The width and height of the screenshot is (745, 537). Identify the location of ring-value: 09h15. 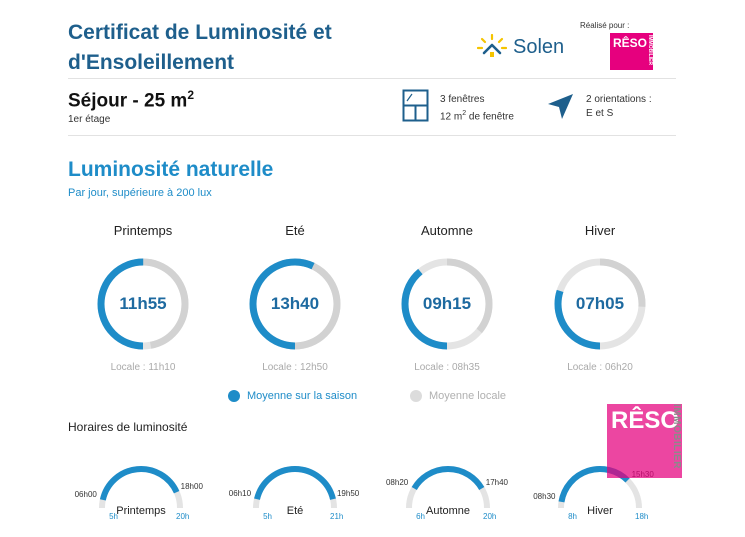
(447, 303).